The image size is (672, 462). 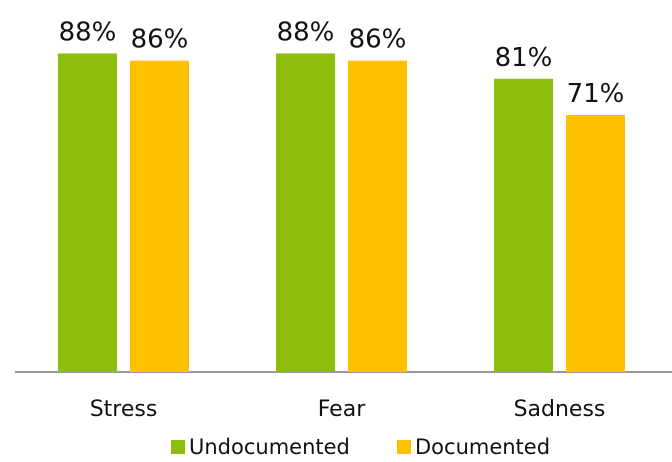 I want to click on bar-fear-documented, so click(x=377, y=216).